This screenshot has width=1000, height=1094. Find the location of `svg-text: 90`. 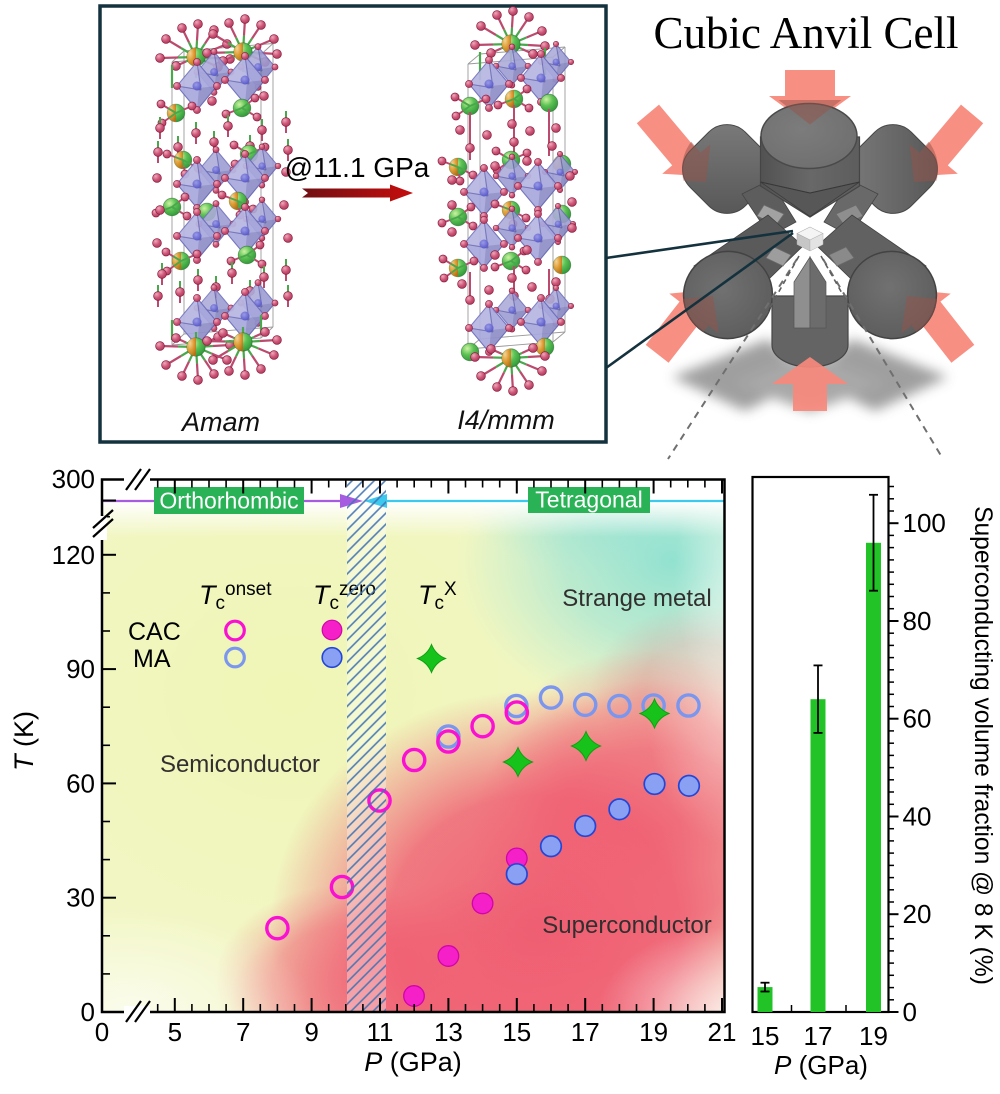

svg-text: 90 is located at coordinates (80, 669).